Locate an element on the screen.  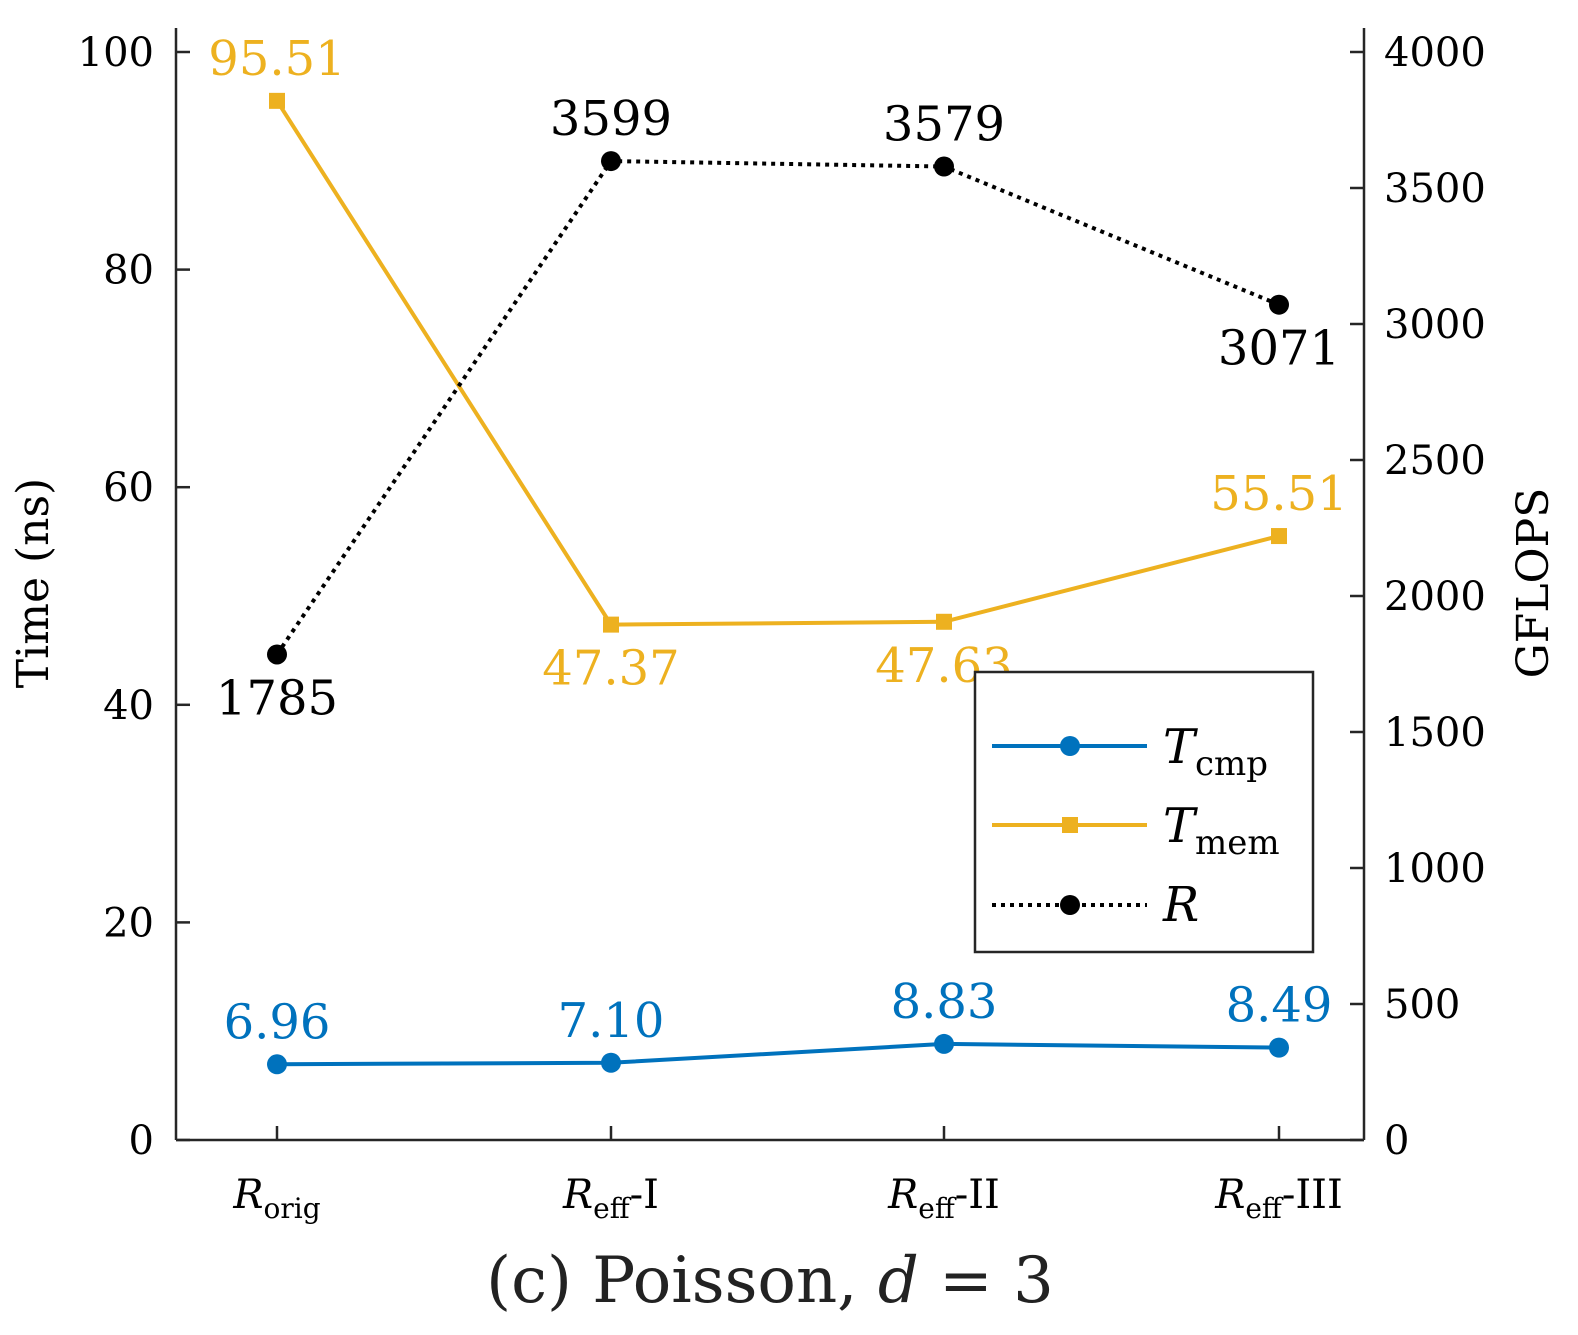
series-line-t-cmp is located at coordinates (778, 1054).